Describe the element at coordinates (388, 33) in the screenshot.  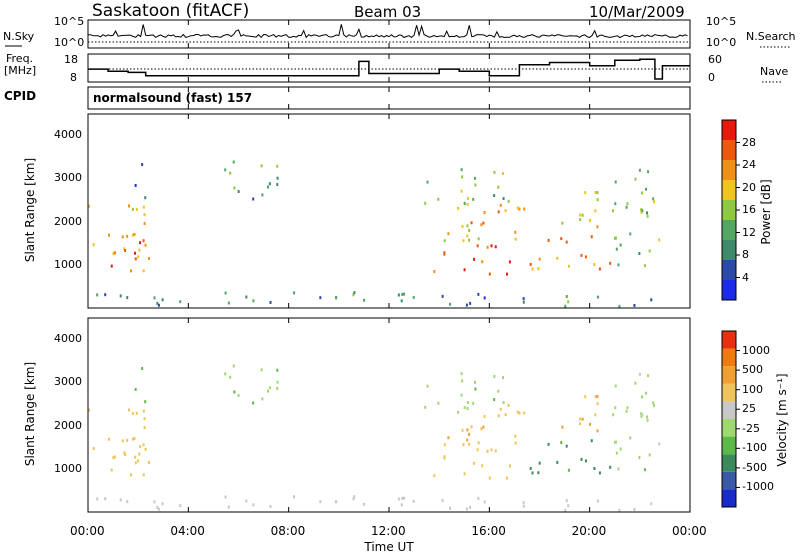
I see `noise-traces` at that location.